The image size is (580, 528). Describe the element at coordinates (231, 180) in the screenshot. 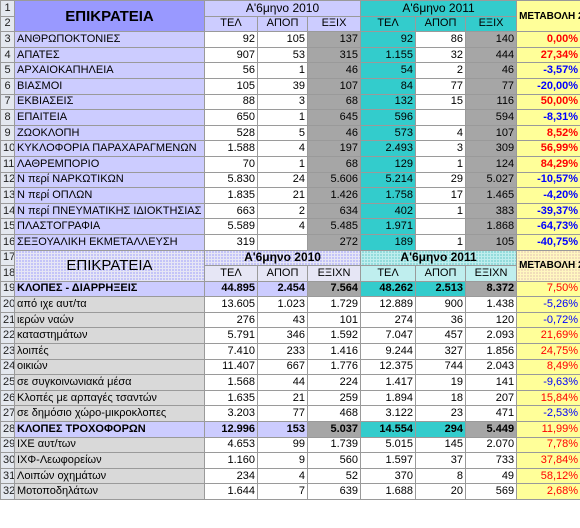

I see `value-cell: 5.830` at that location.